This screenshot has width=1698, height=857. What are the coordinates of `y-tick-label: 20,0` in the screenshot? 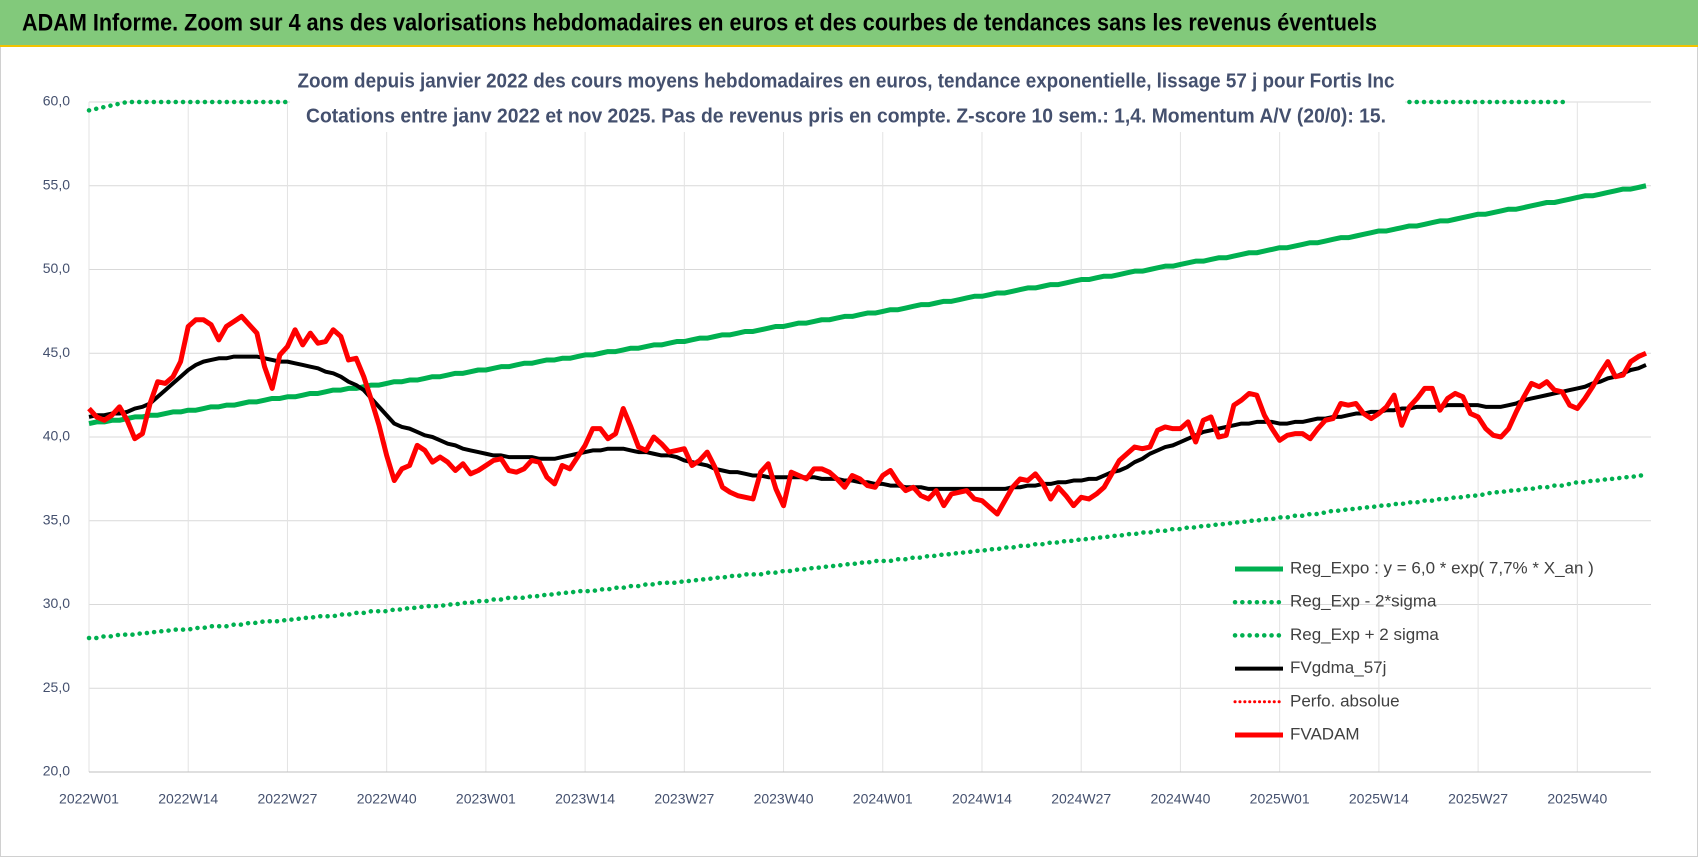 It's located at (56, 771).